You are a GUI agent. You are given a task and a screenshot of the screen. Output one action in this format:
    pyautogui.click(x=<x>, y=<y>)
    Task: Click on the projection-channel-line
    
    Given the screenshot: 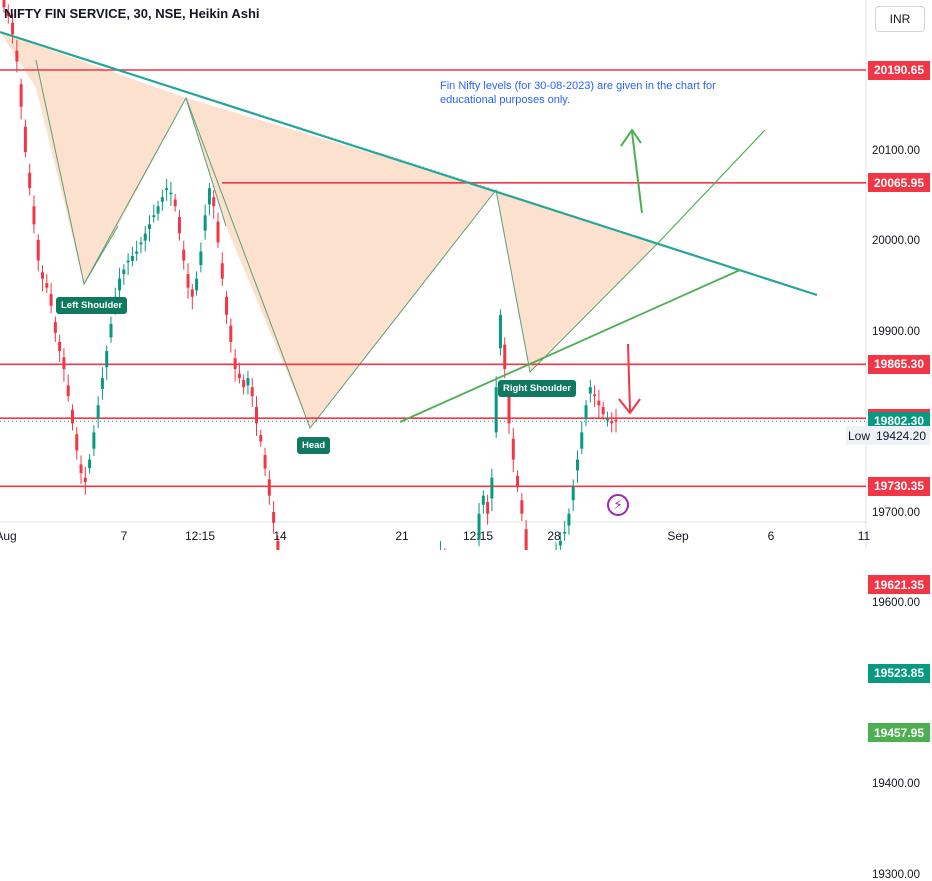 What is the action you would take?
    pyautogui.click(x=711, y=186)
    